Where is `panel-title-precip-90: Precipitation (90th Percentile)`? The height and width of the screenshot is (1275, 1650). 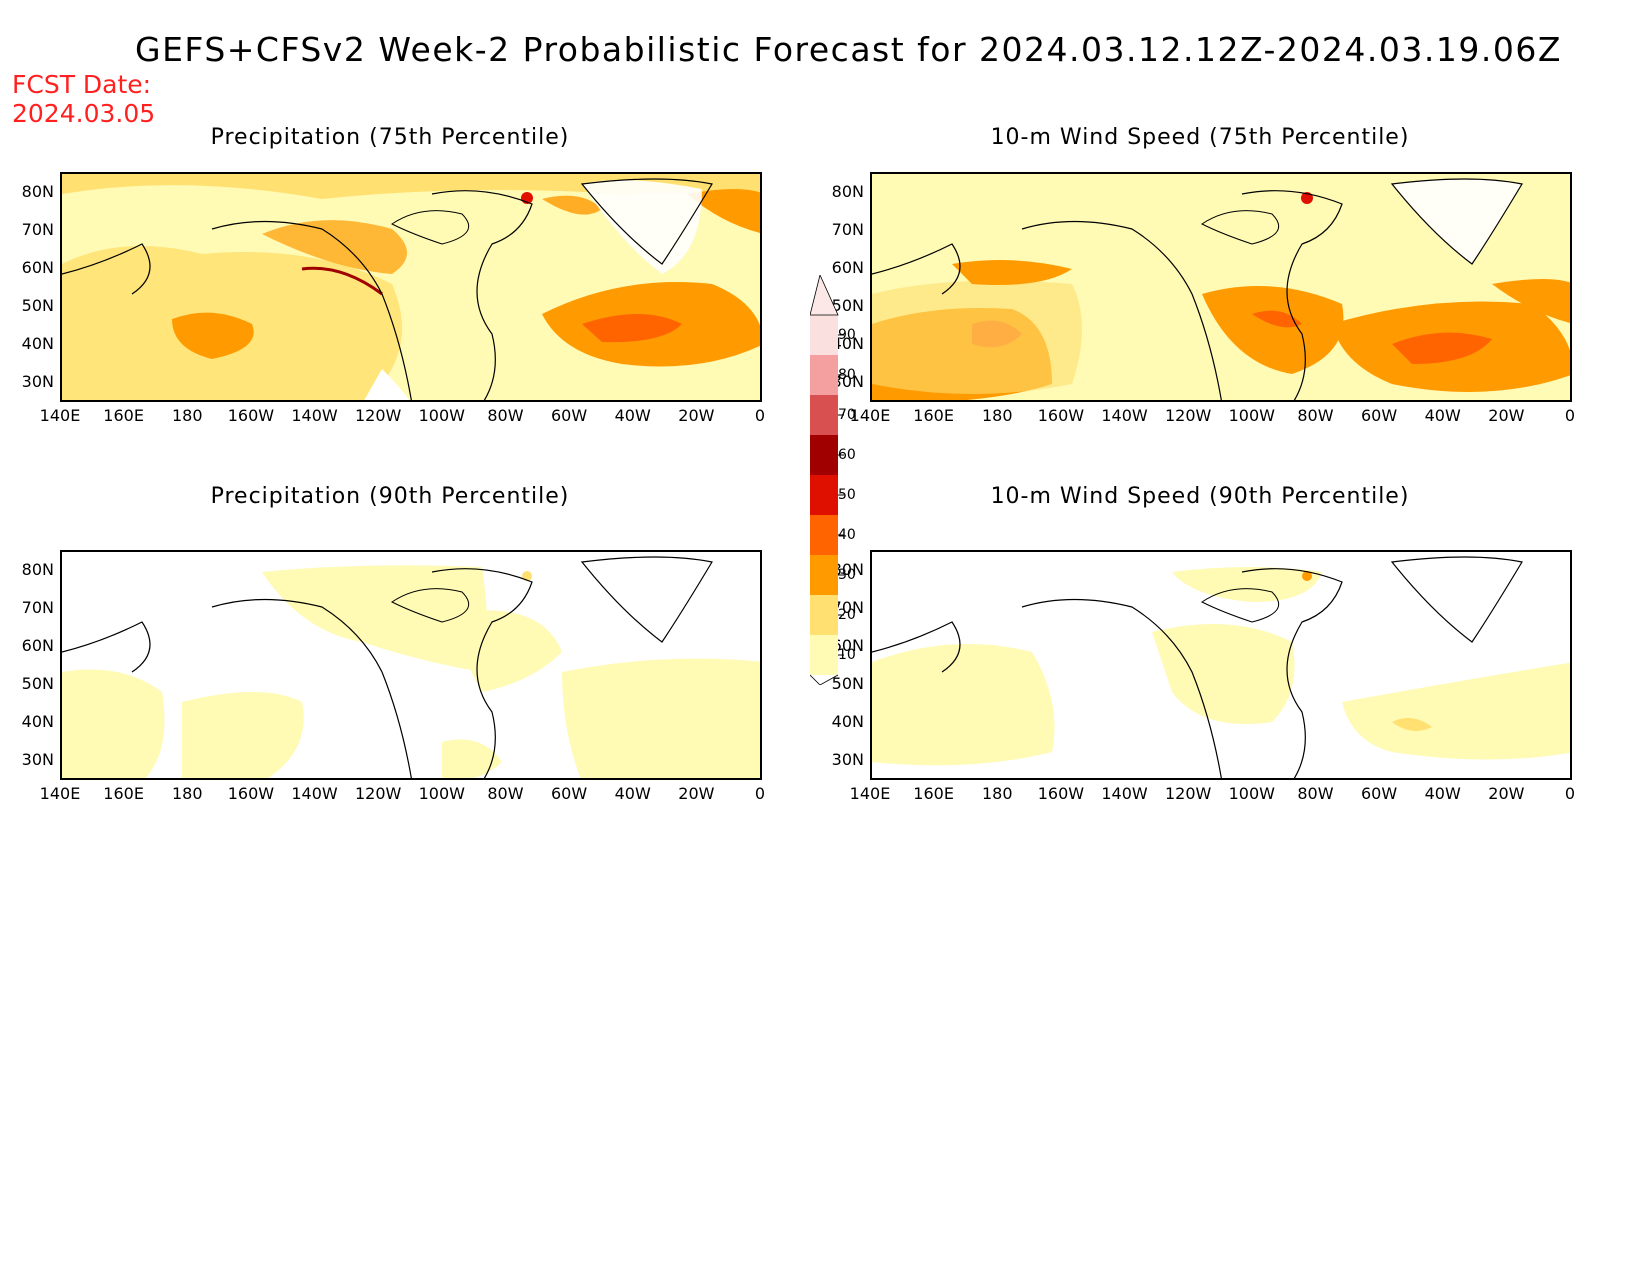 panel-title-precip-90: Precipitation (90th Percentile) is located at coordinates (390, 496).